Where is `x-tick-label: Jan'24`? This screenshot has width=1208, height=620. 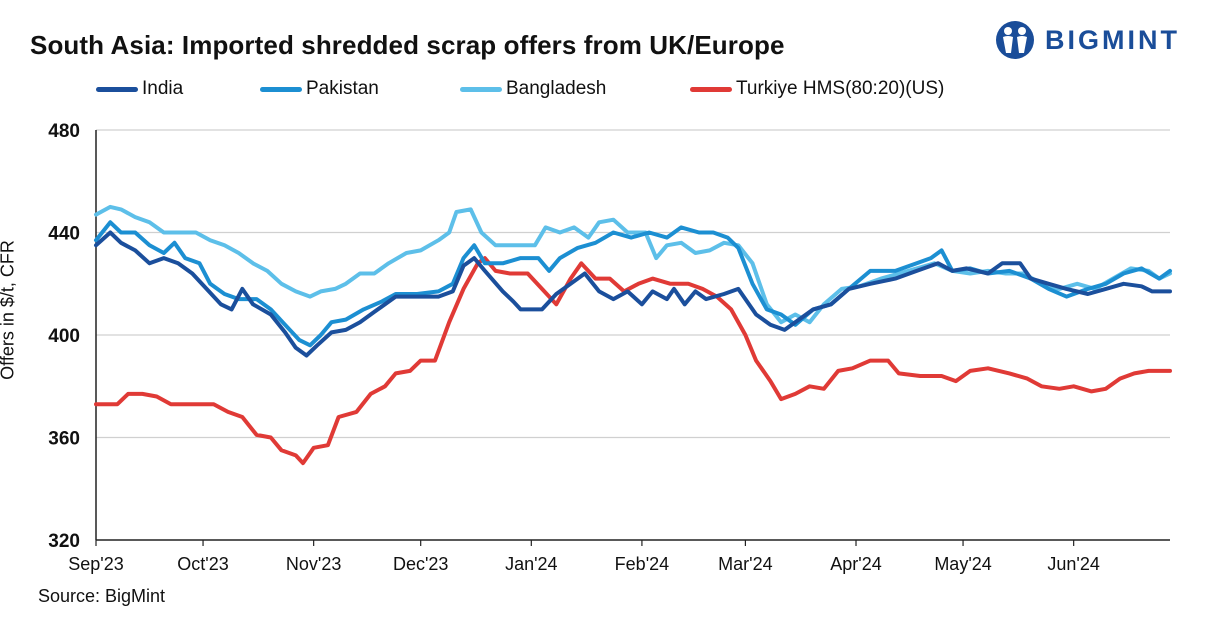
x-tick-label: Jan'24 is located at coordinates (531, 564).